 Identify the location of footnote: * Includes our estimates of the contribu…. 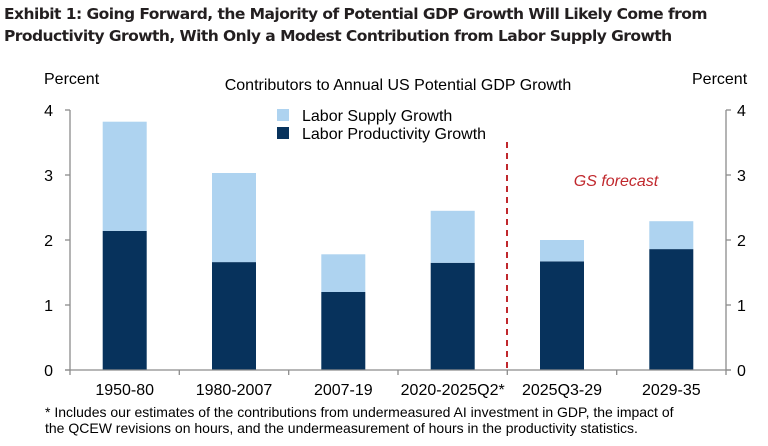
(405, 420).